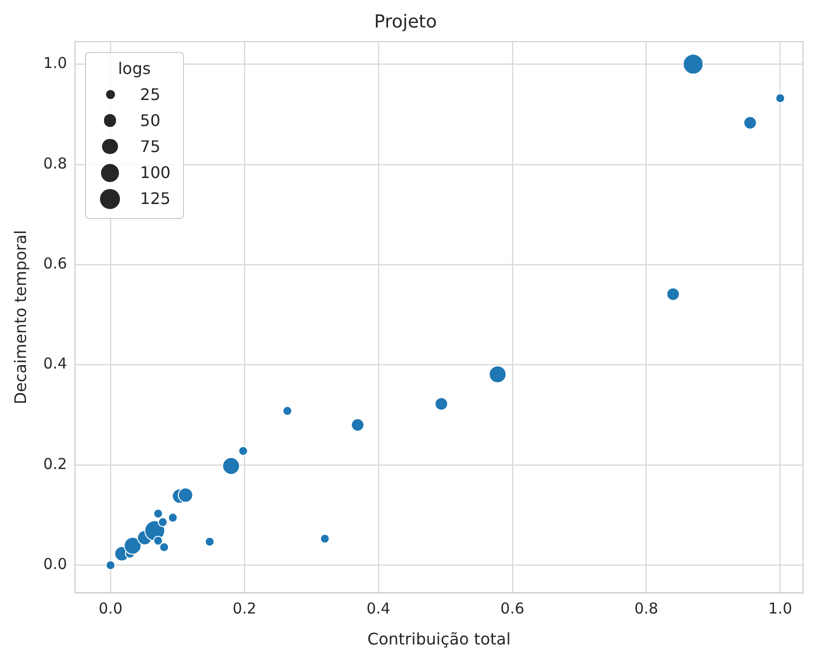 This screenshot has width=823, height=662. What do you see at coordinates (439, 639) in the screenshot?
I see `x-axis-title: Contribuição total` at bounding box center [439, 639].